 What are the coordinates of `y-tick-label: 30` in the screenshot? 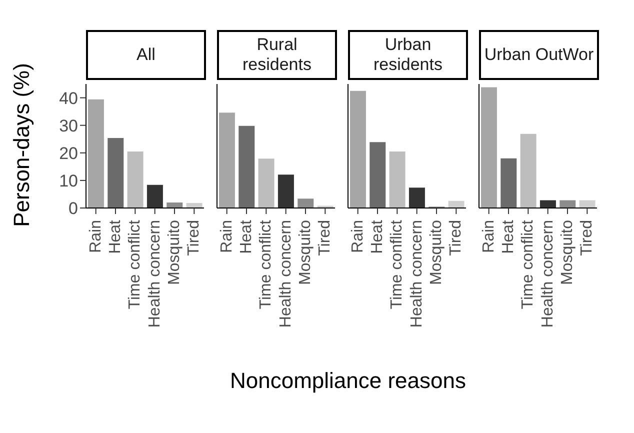 It's located at (68, 126).